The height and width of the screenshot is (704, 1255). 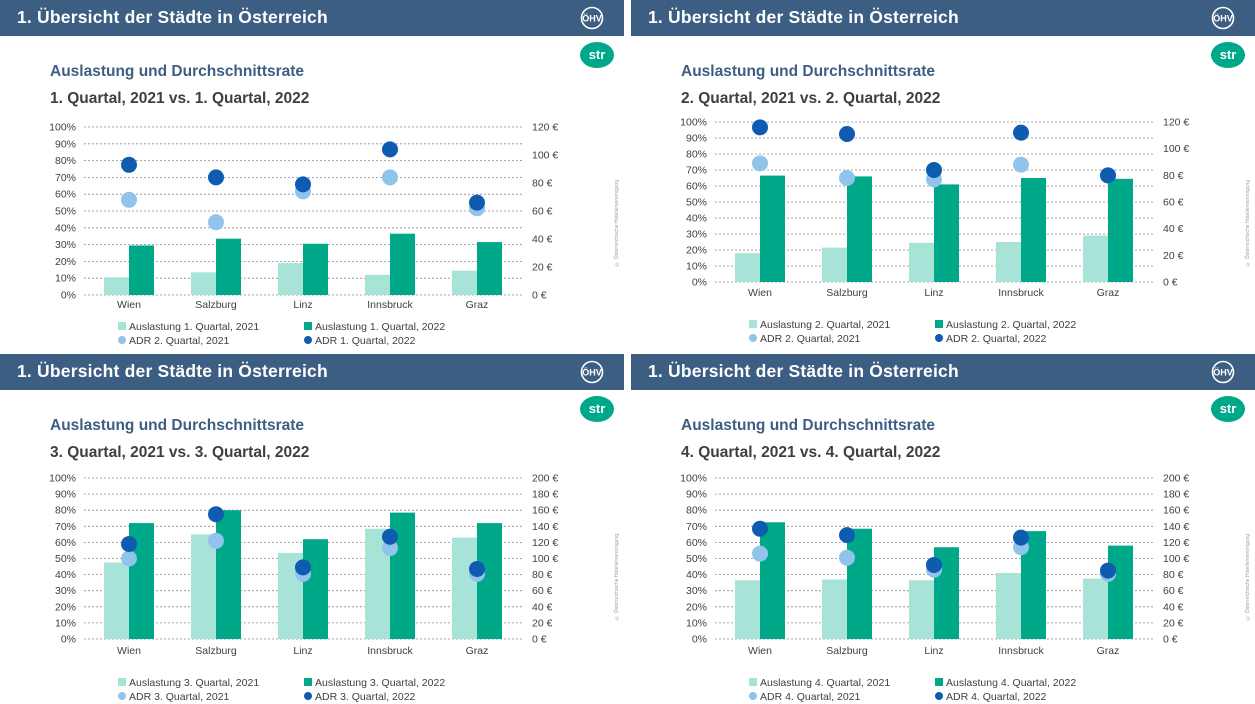 What do you see at coordinates (811, 98) in the screenshot?
I see `chart-period: 2. Quartal, 2021 vs. 2. Quartal, 2022` at bounding box center [811, 98].